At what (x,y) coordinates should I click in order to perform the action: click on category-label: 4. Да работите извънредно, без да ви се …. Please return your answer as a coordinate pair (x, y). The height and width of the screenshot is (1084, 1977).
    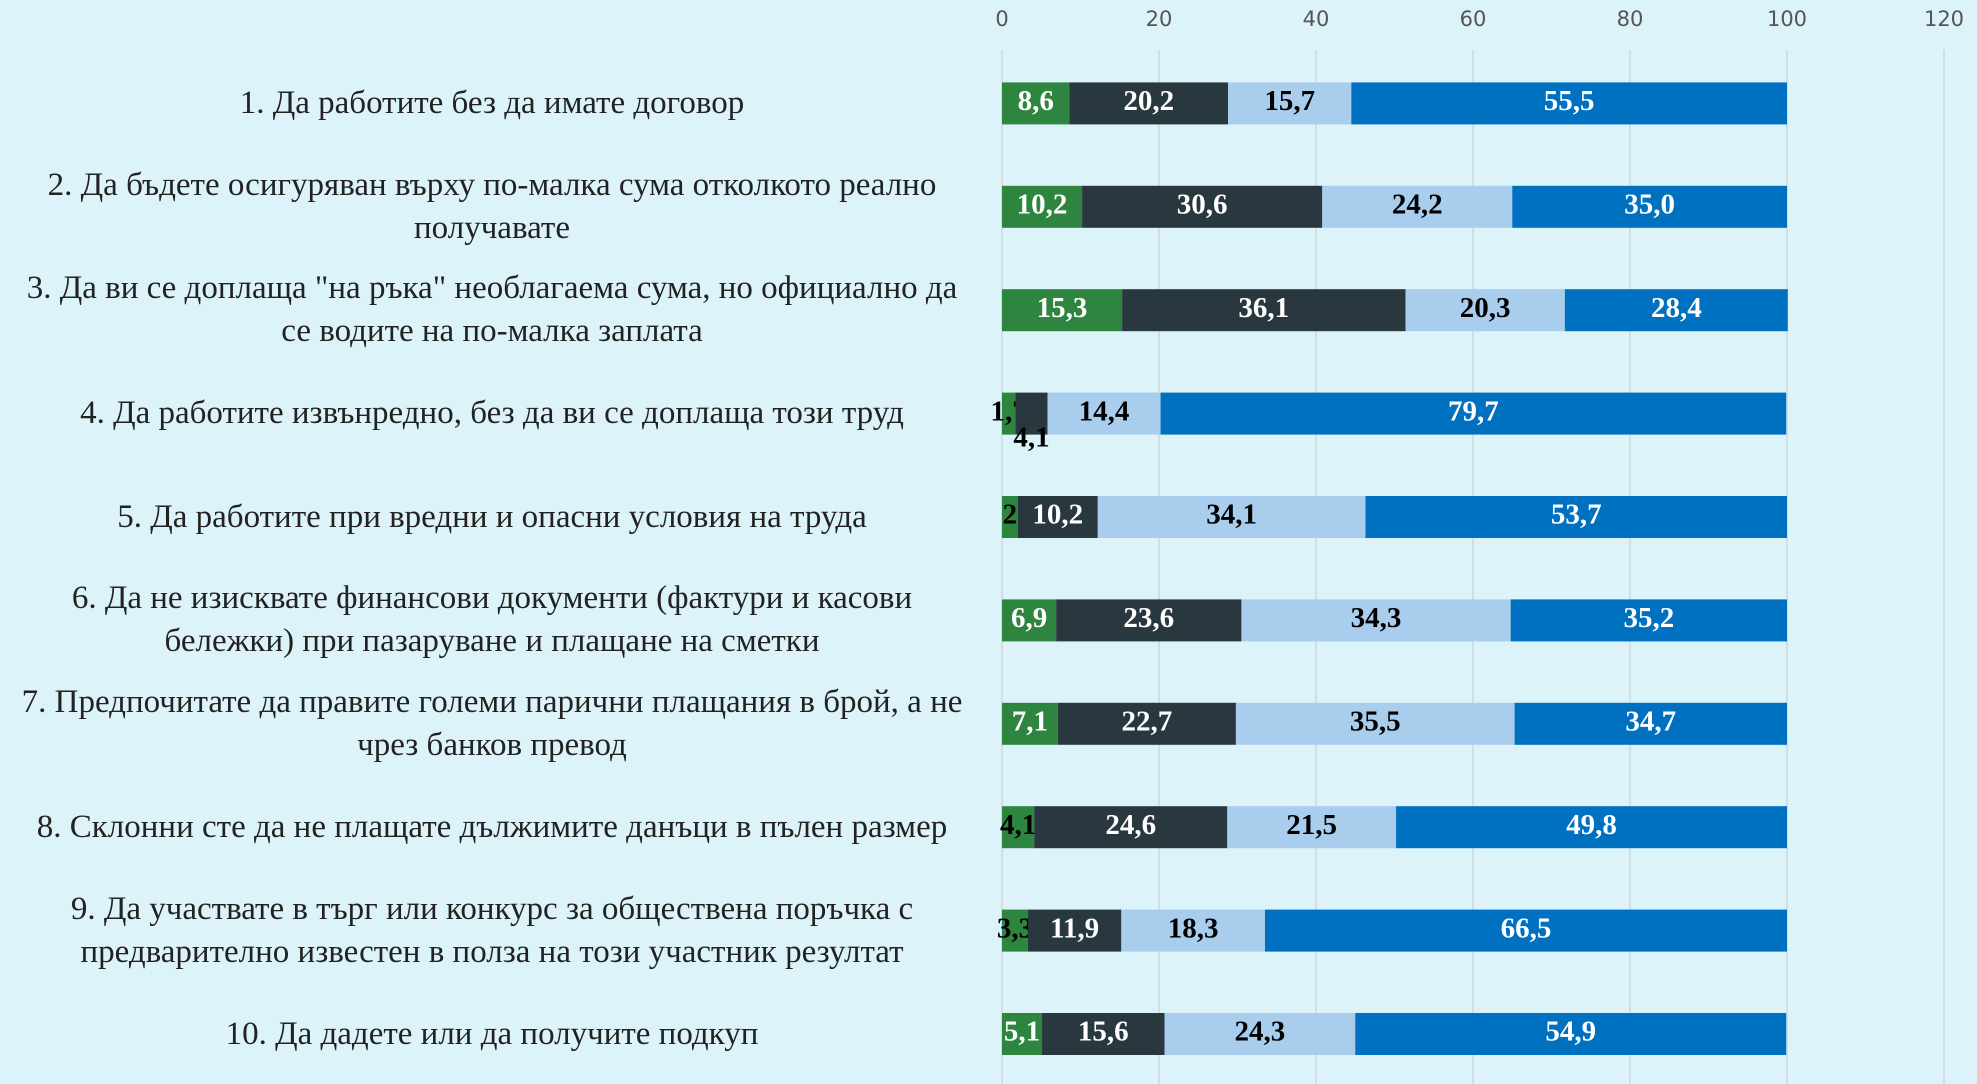
    Looking at the image, I should click on (492, 413).